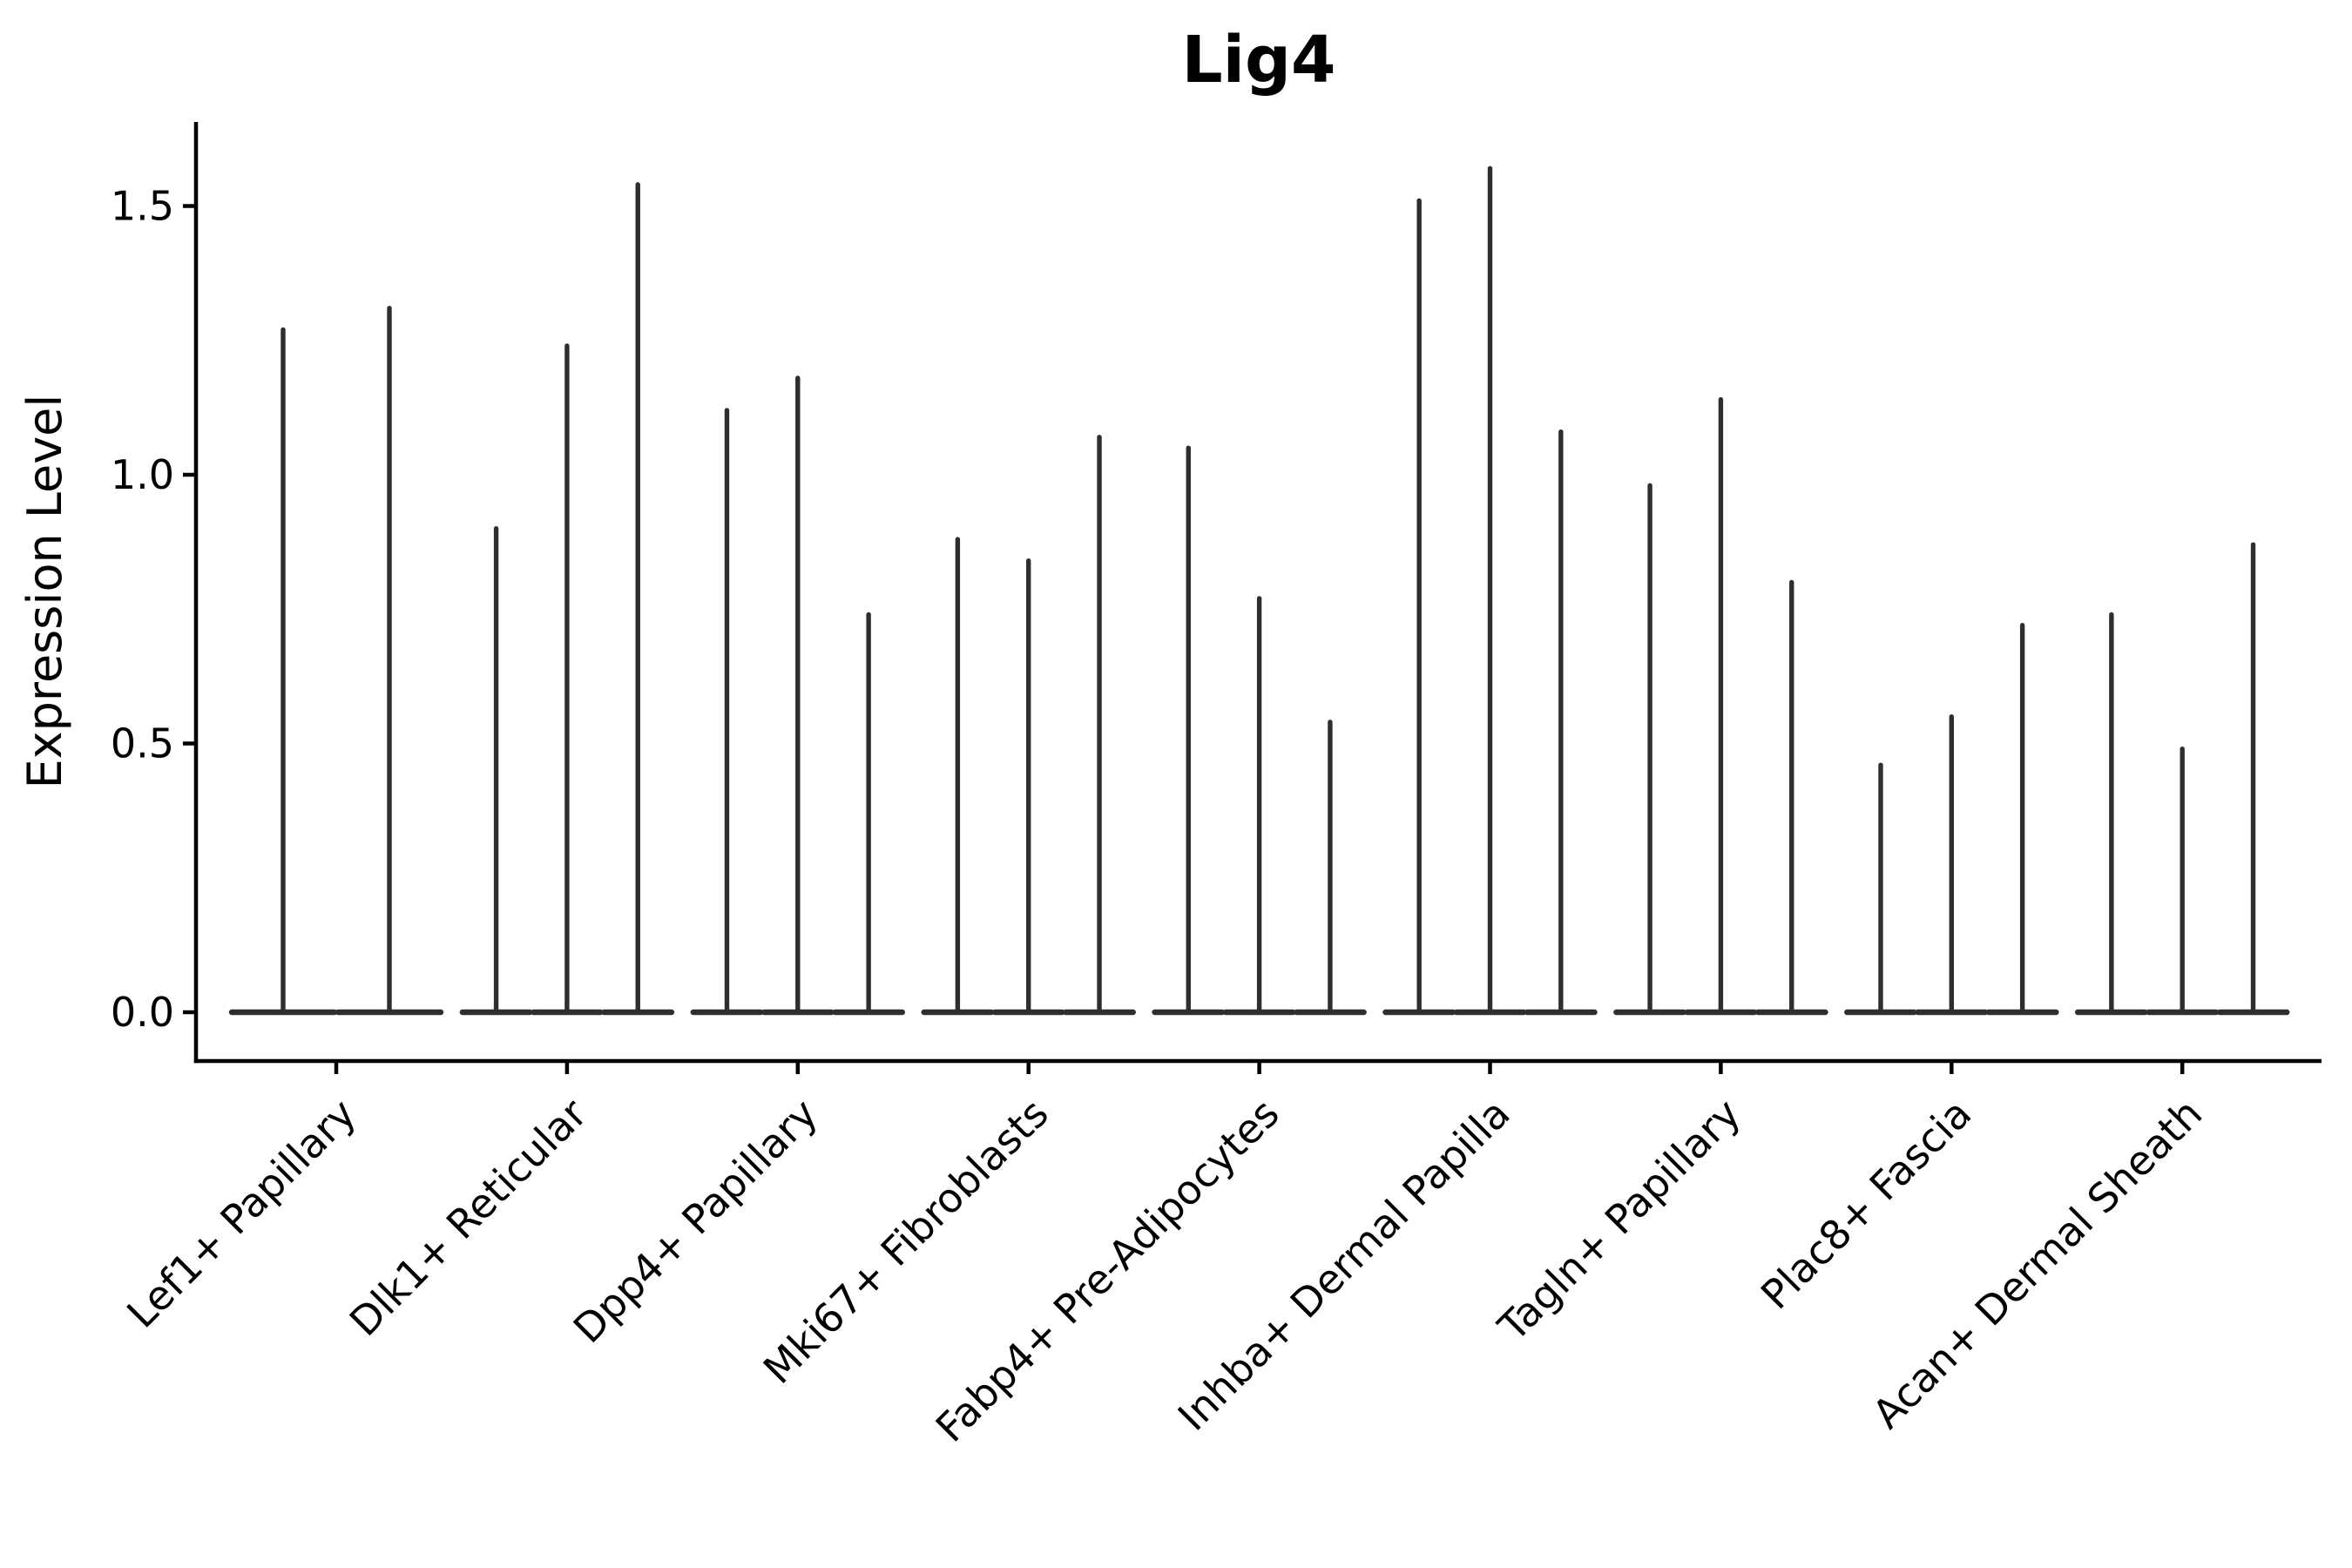  I want to click on plot-title: Lig4, so click(1258, 61).